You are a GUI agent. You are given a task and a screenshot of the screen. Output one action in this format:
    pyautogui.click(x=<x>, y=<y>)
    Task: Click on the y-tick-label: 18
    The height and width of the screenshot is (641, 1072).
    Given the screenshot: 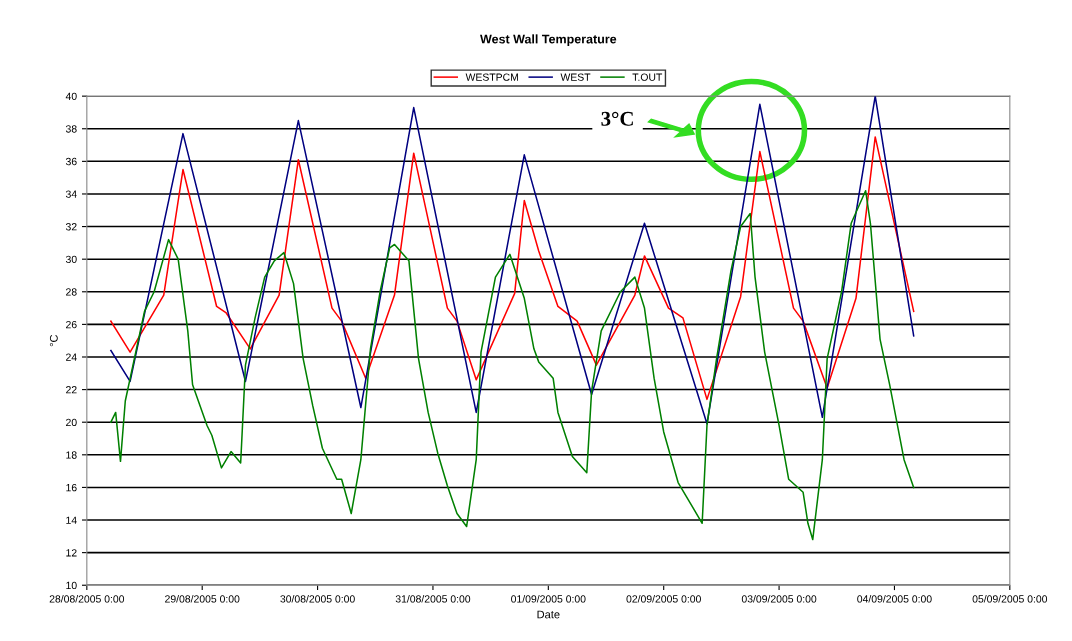 What is the action you would take?
    pyautogui.click(x=71, y=455)
    